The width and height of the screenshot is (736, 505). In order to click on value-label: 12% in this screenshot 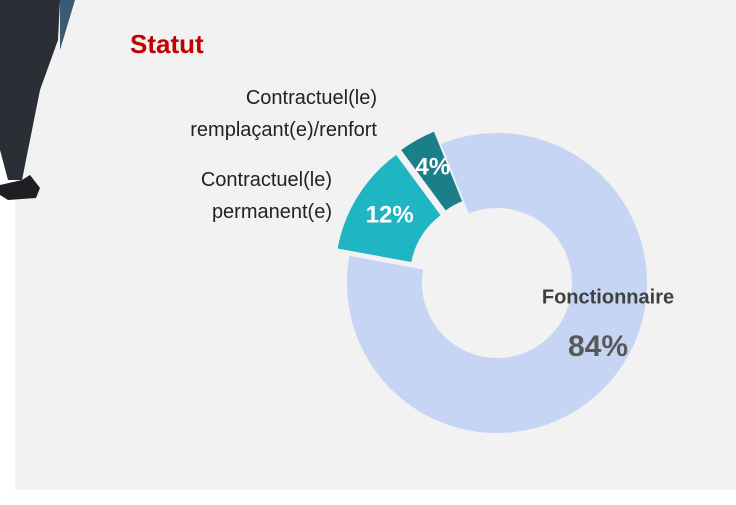, I will do `click(390, 214)`.